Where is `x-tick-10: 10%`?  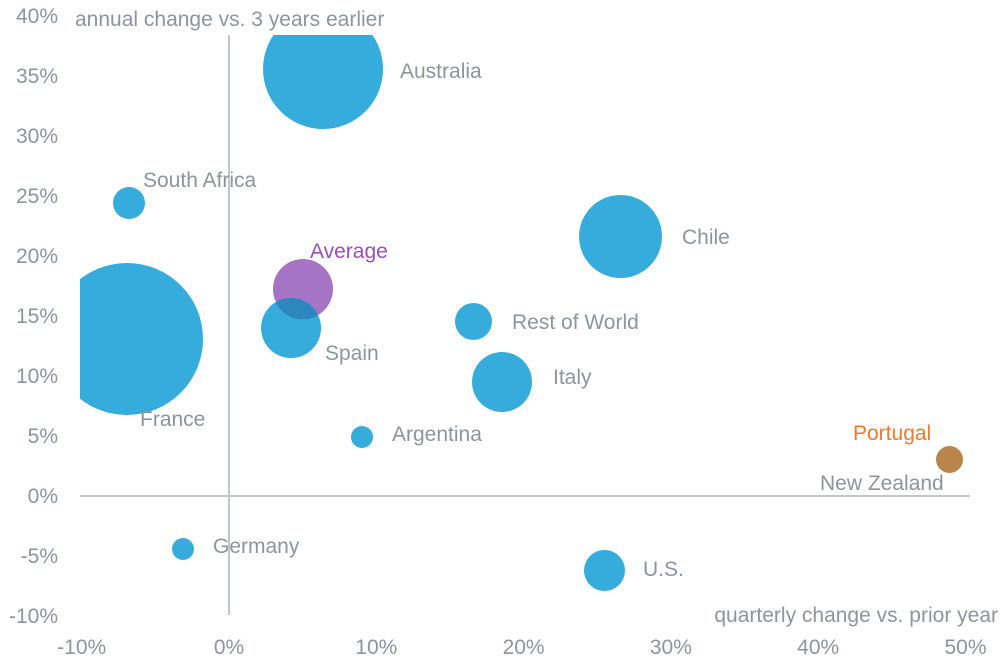
x-tick-10: 10% is located at coordinates (376, 647).